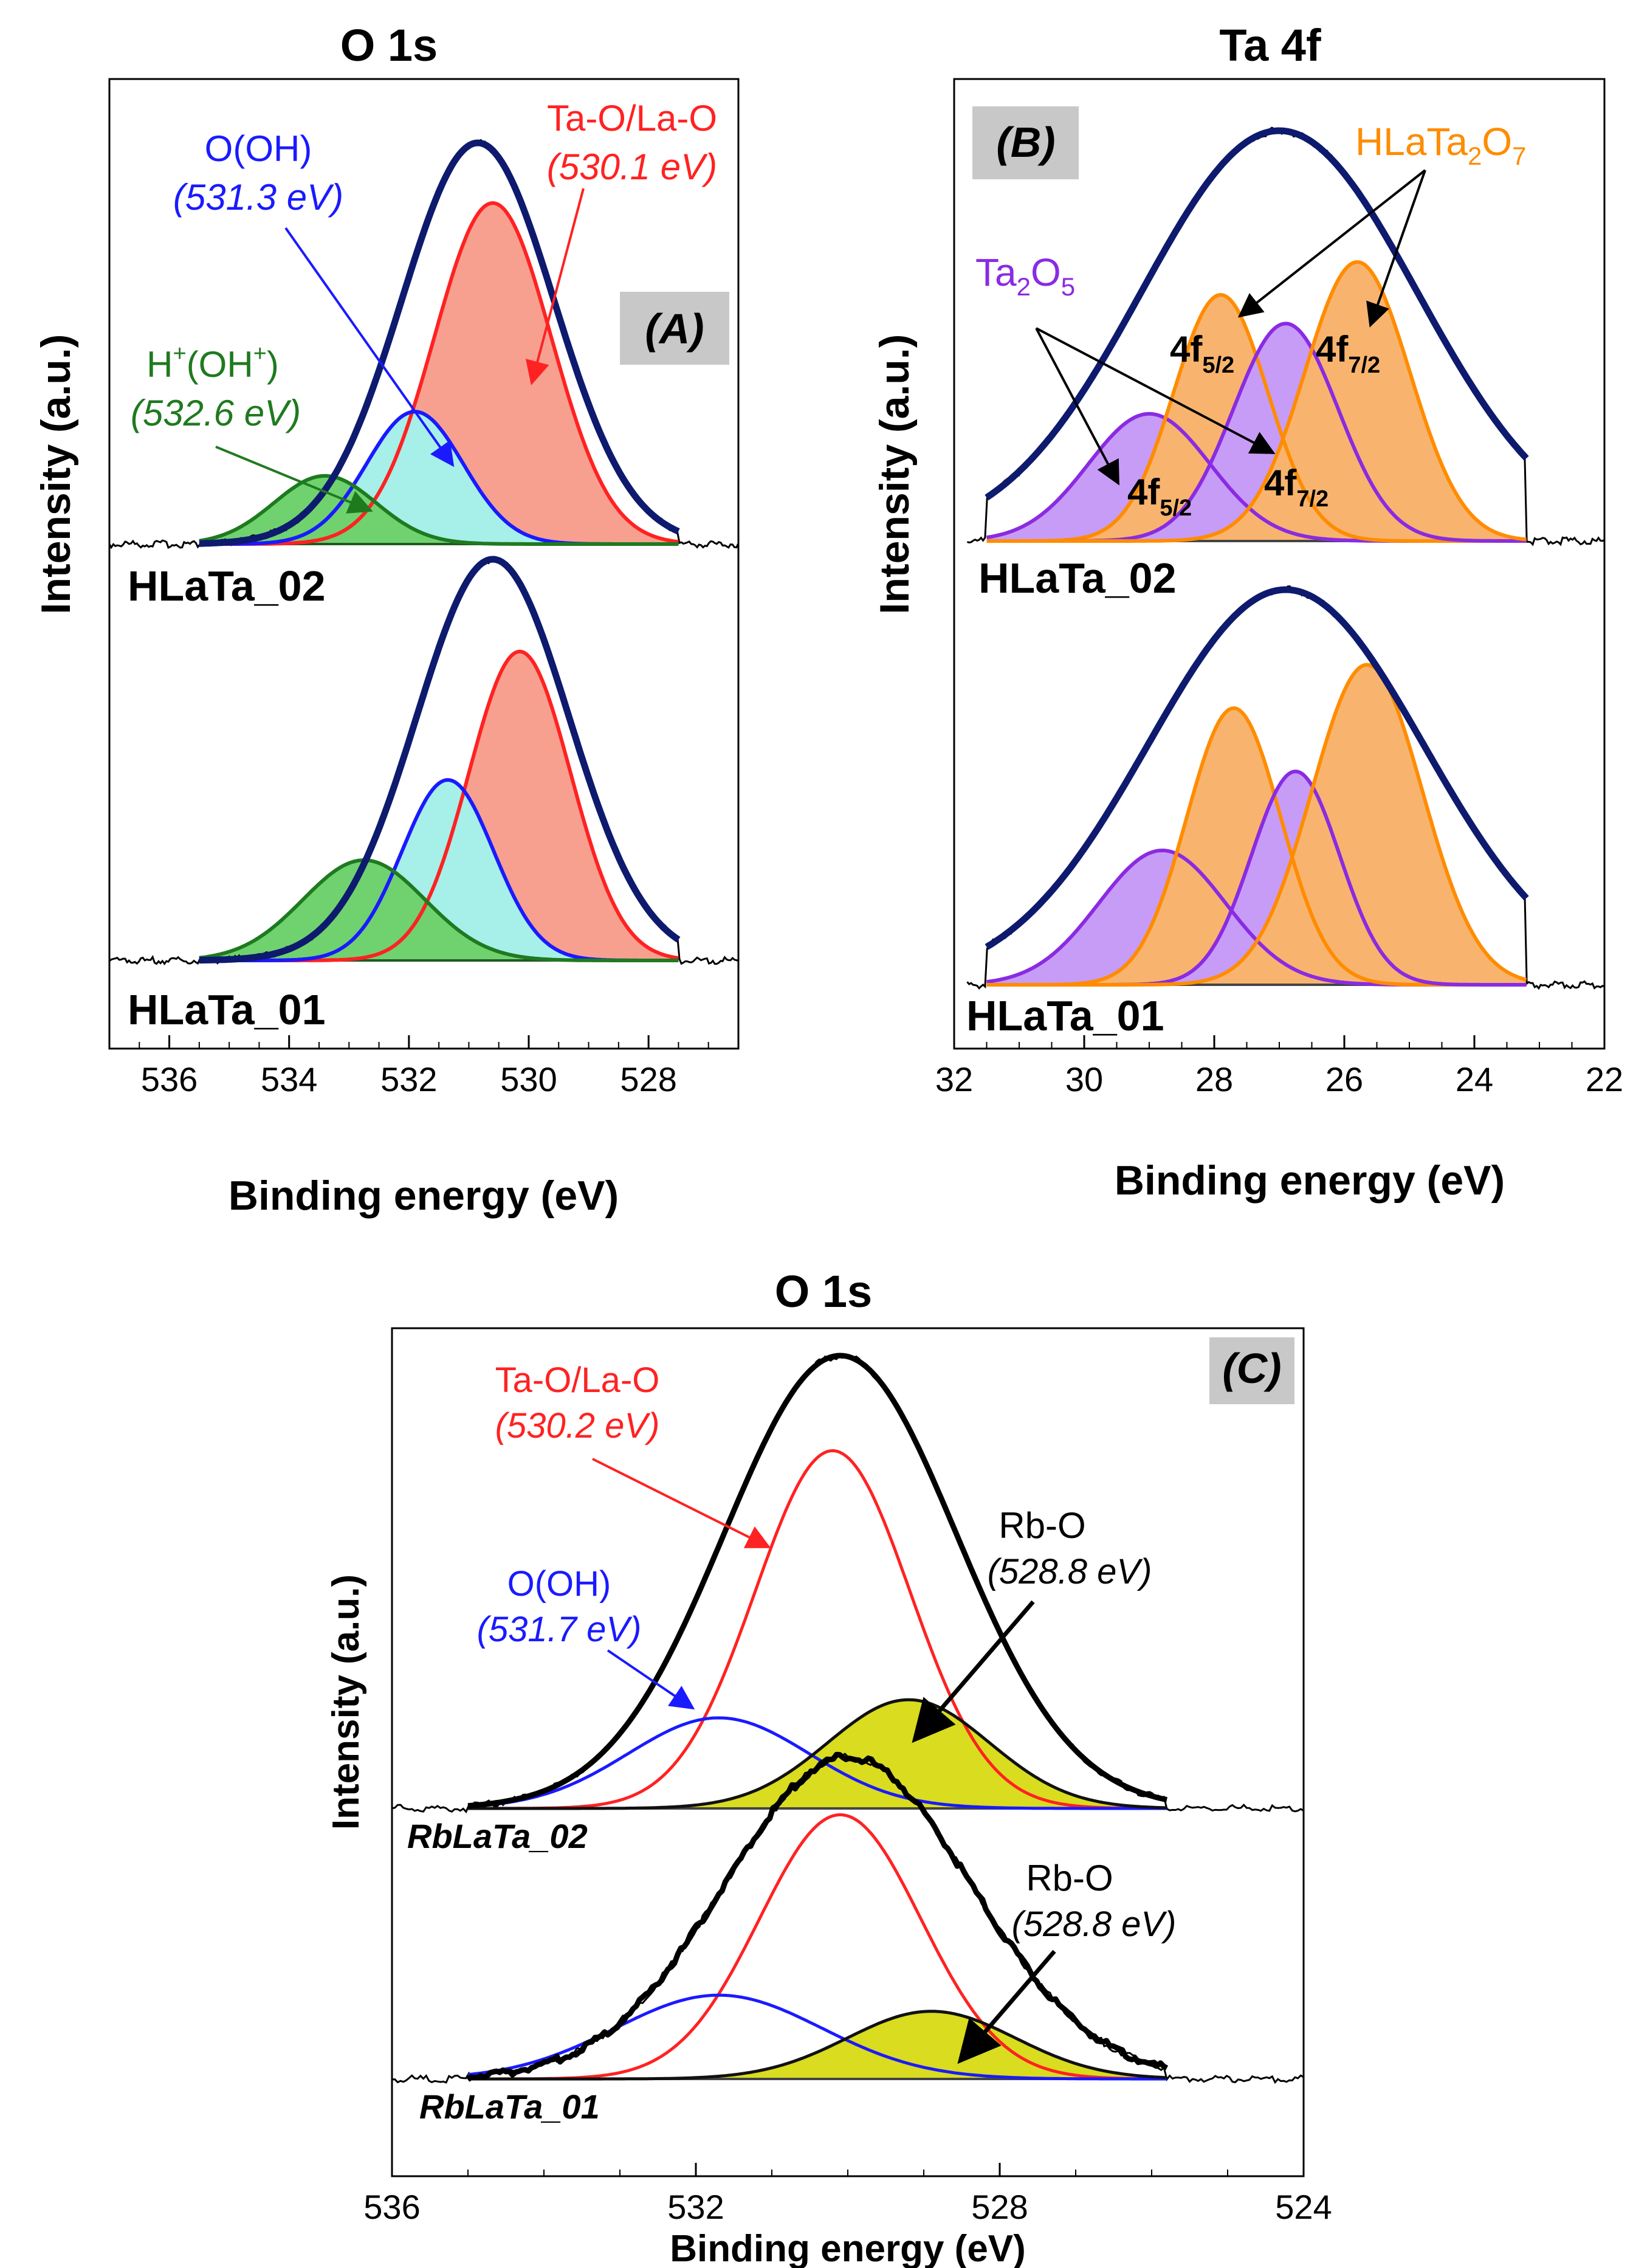  I want to click on panel-b-label: (B), so click(1025, 143).